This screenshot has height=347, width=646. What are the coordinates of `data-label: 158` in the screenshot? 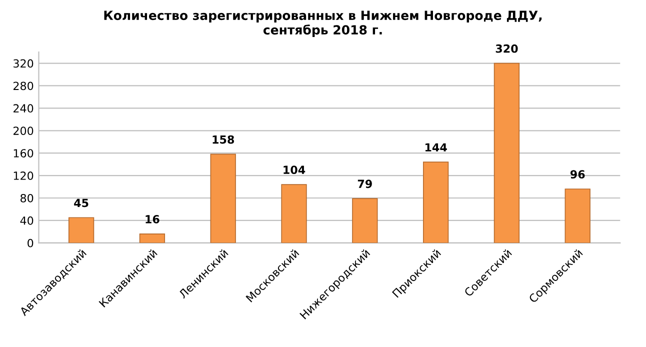 It's located at (223, 139).